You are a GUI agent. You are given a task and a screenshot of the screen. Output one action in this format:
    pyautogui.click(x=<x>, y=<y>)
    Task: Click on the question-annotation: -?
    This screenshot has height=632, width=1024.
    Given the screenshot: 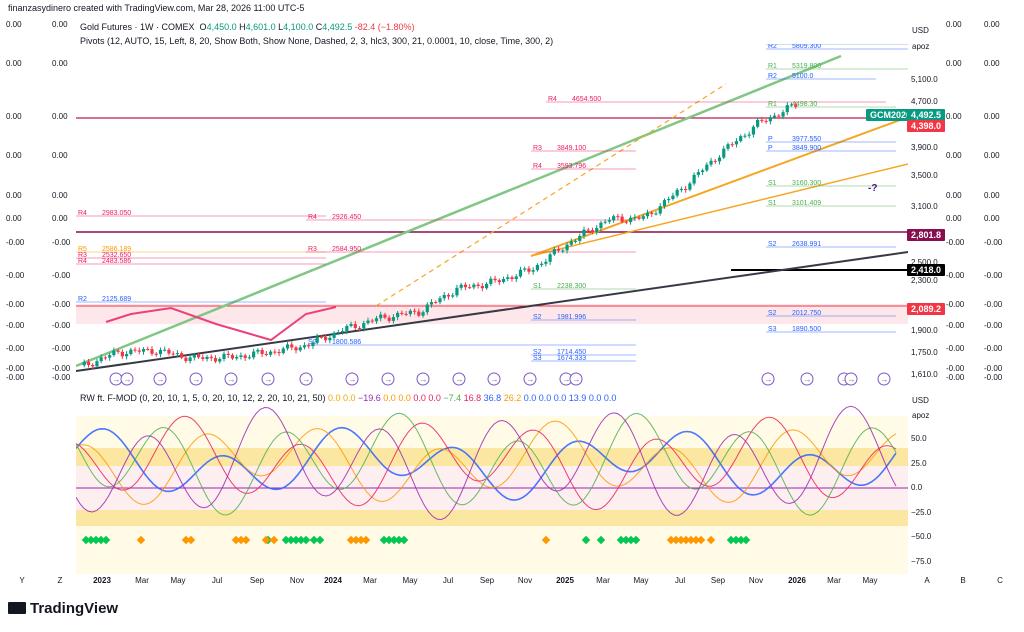 What is the action you would take?
    pyautogui.click(x=872, y=188)
    